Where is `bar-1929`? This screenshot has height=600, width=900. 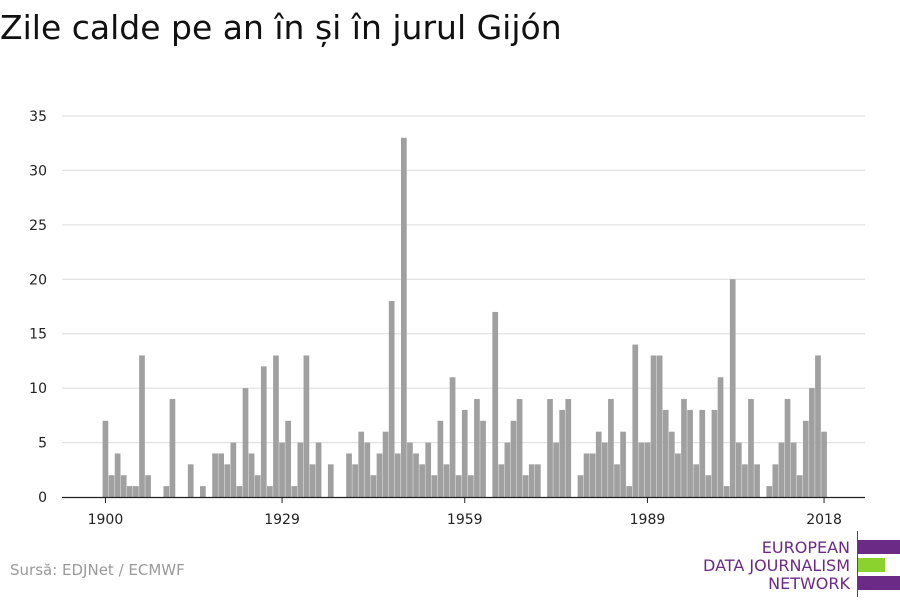
bar-1929 is located at coordinates (282, 469).